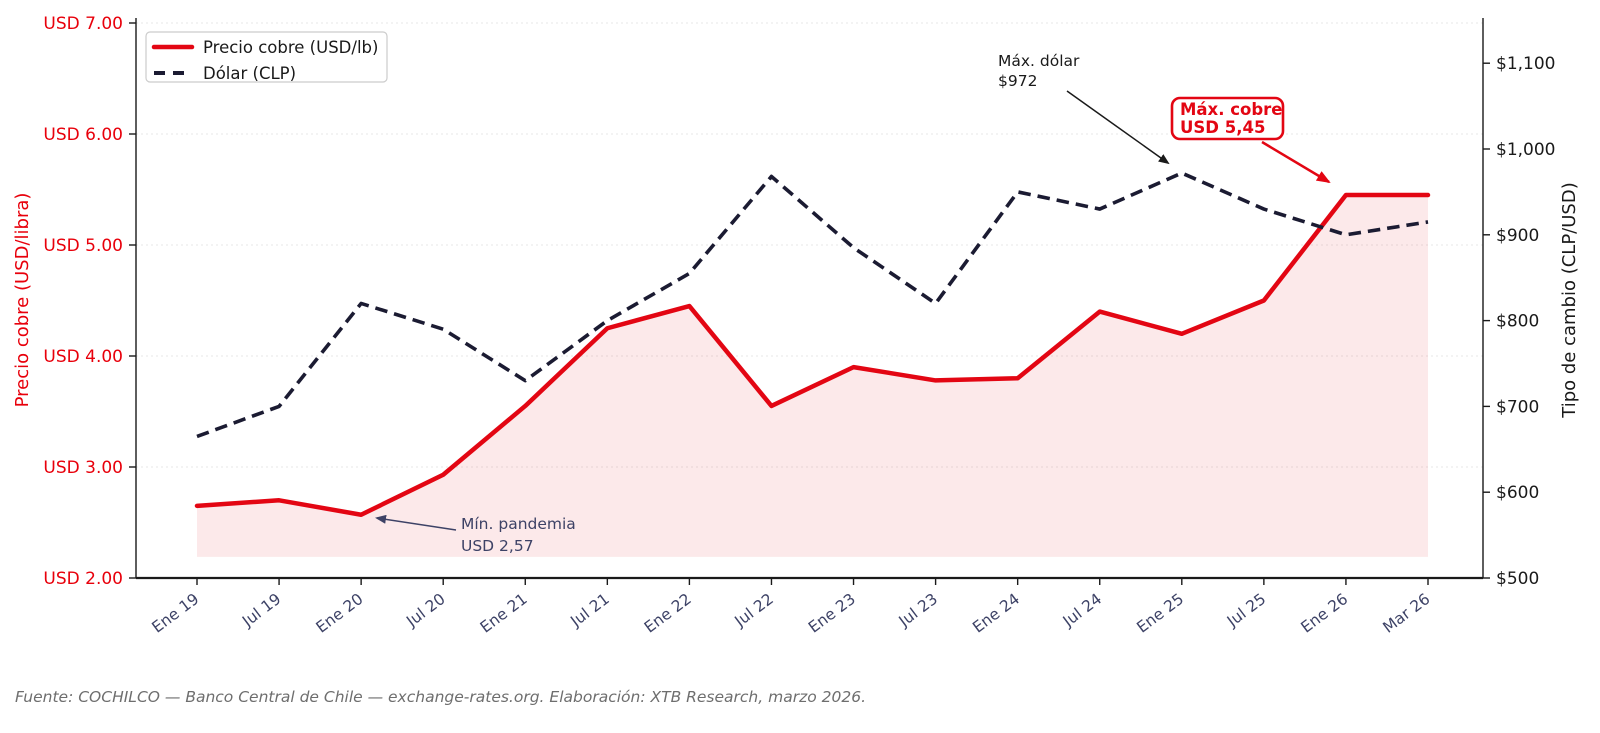 Image resolution: width=1600 pixels, height=733 pixels. Describe the element at coordinates (22, 300) in the screenshot. I see `left-axis-title: Precio cobre (USD/libra)` at that location.